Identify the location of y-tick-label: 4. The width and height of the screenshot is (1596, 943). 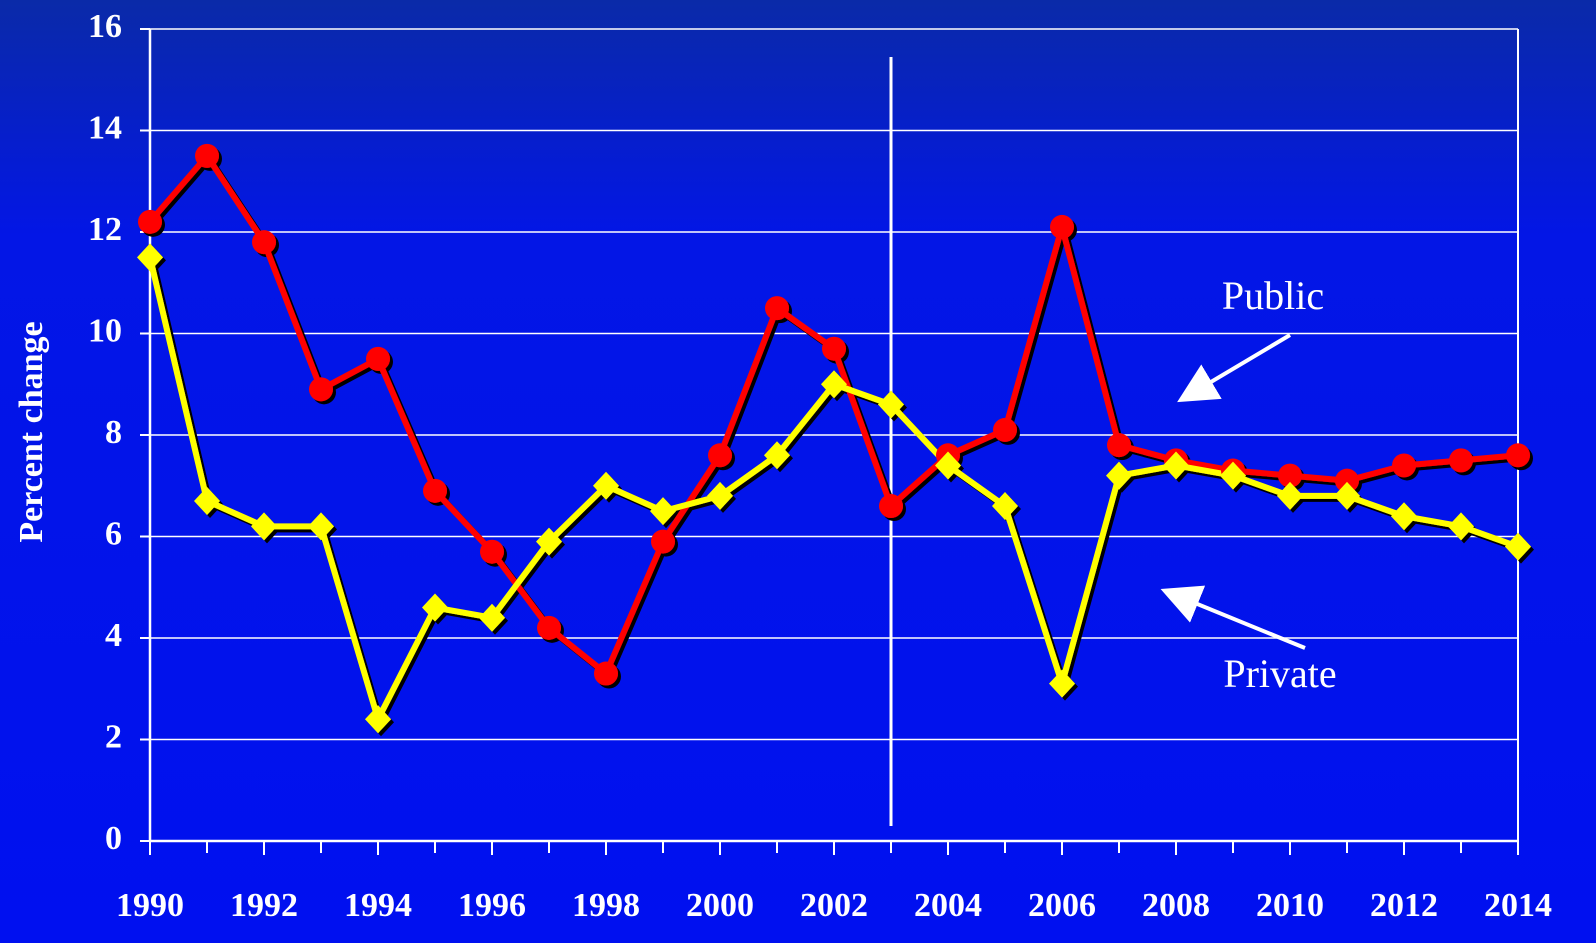
(113, 635).